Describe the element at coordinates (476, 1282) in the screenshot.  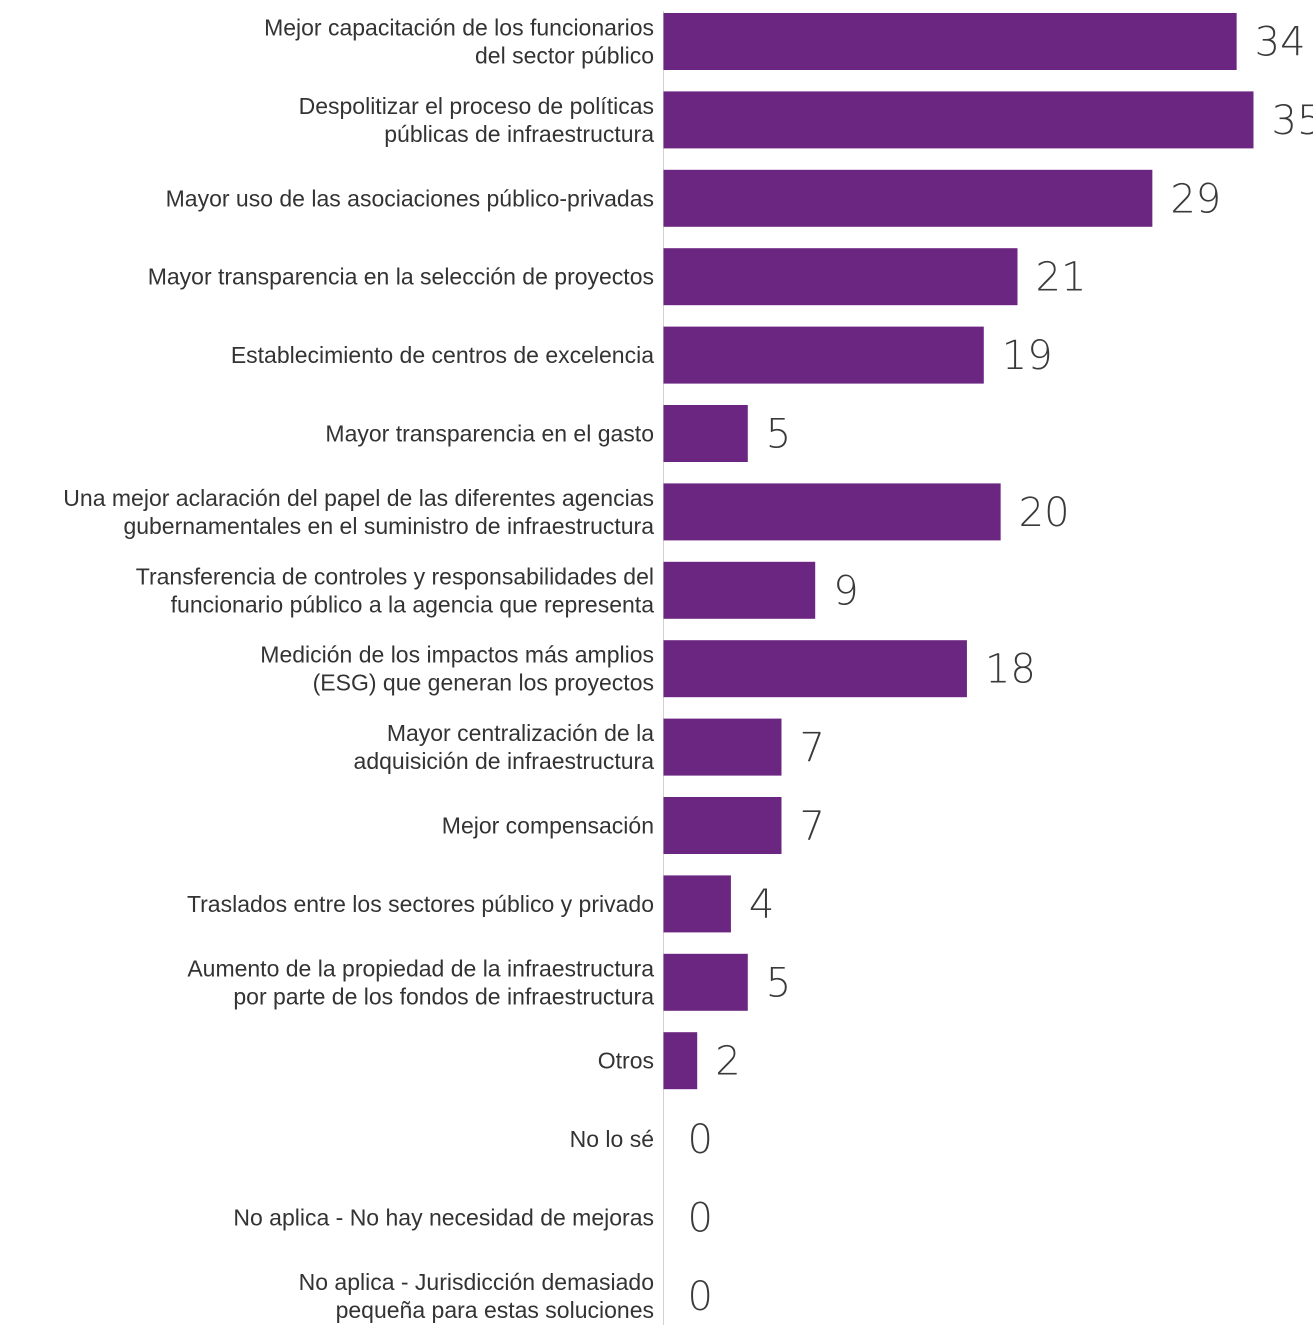
I see `category-label-line: No aplica - Jurisdicción demasiado` at that location.